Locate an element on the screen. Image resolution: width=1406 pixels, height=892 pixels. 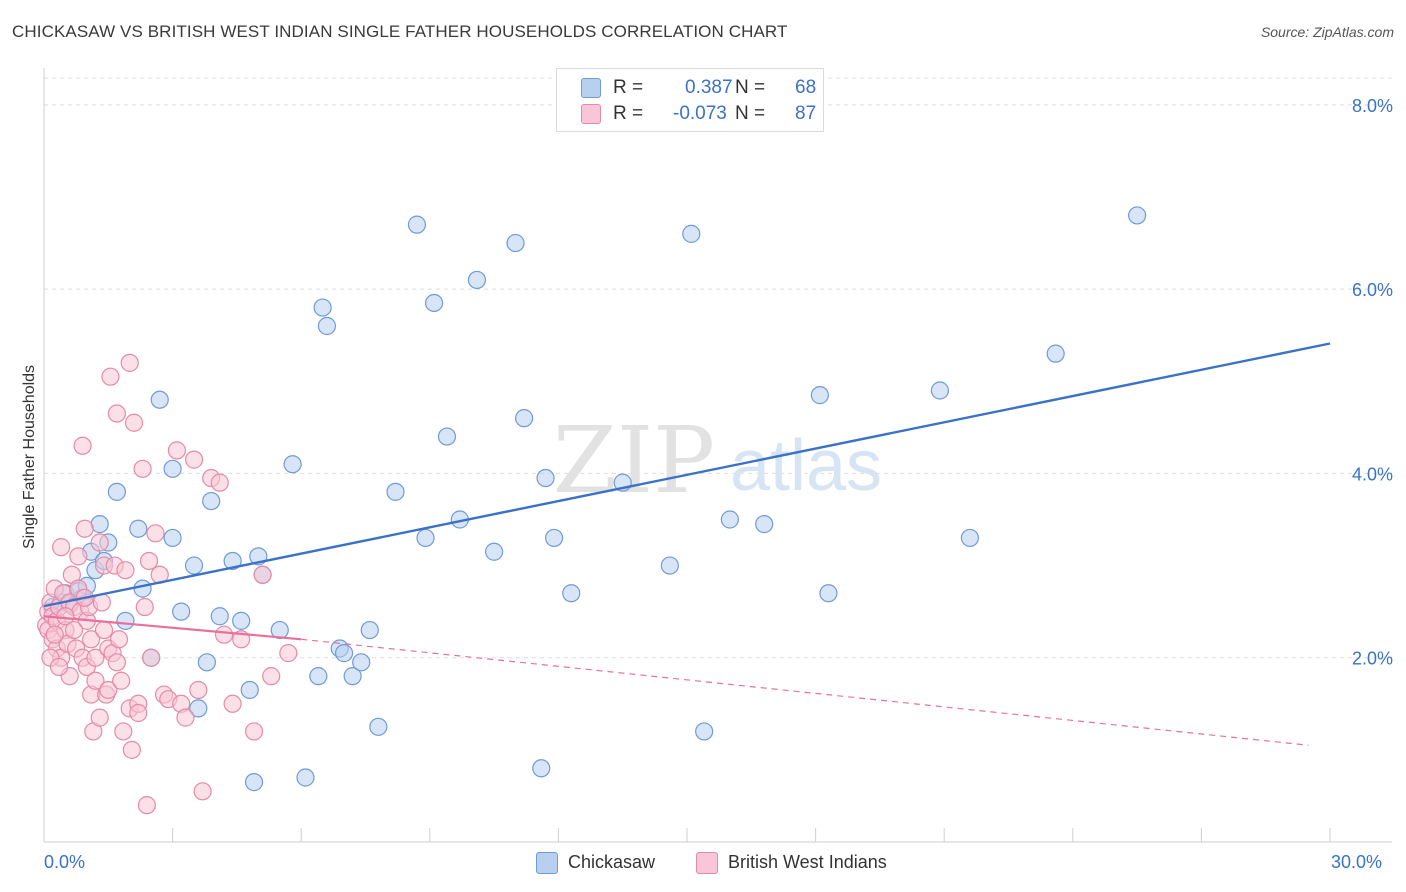
y-tick-label: 4.0% is located at coordinates (1372, 474).